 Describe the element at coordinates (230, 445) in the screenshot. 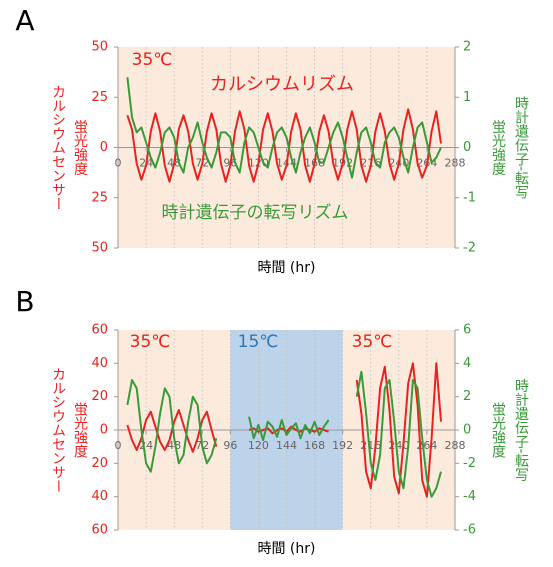

I see `x-tick-label: 96` at that location.